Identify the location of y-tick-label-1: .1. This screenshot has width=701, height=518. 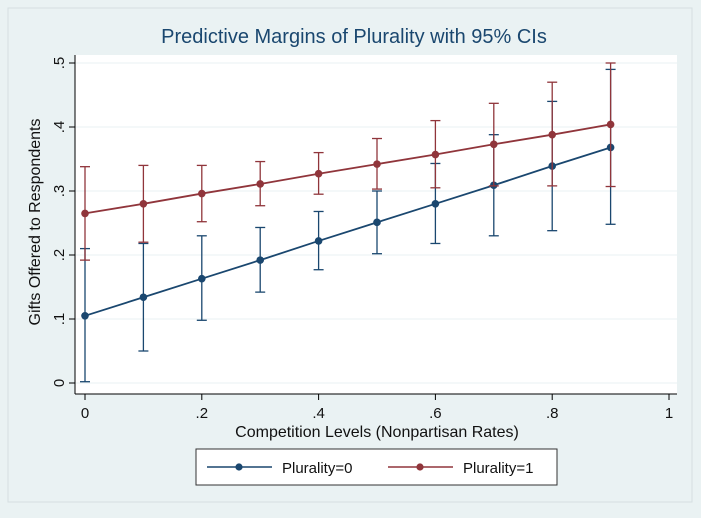
(59, 319).